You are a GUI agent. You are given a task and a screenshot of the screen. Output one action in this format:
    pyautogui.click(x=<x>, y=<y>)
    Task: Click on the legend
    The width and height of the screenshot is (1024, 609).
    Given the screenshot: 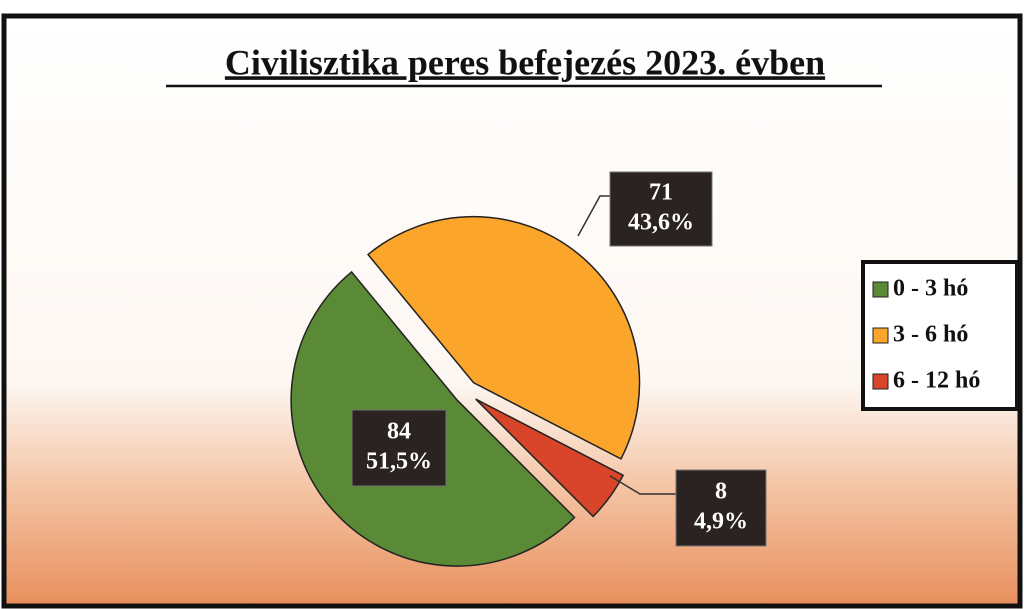 What is the action you would take?
    pyautogui.click(x=940, y=335)
    